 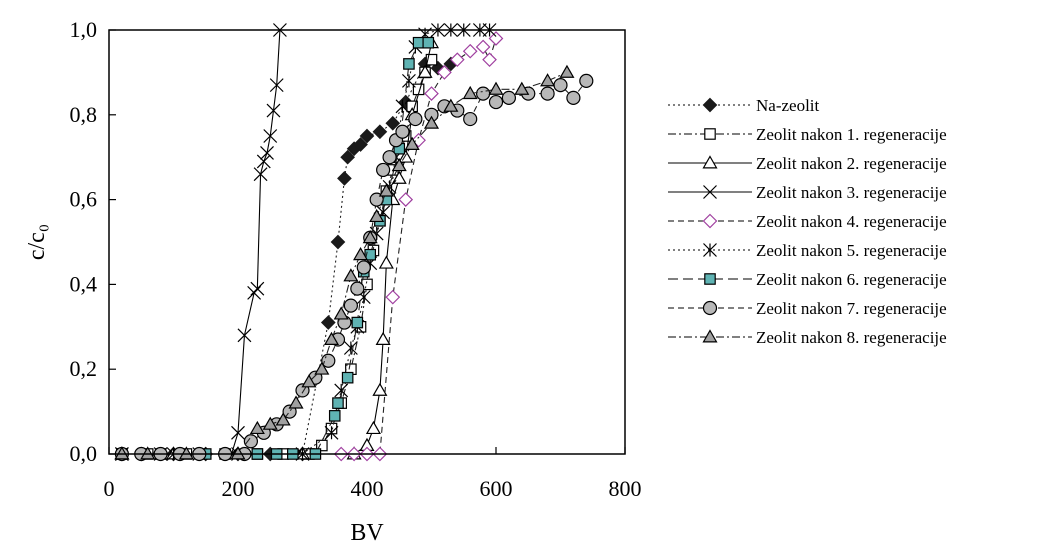 I want to click on x-tick-label: 600, so click(x=496, y=488).